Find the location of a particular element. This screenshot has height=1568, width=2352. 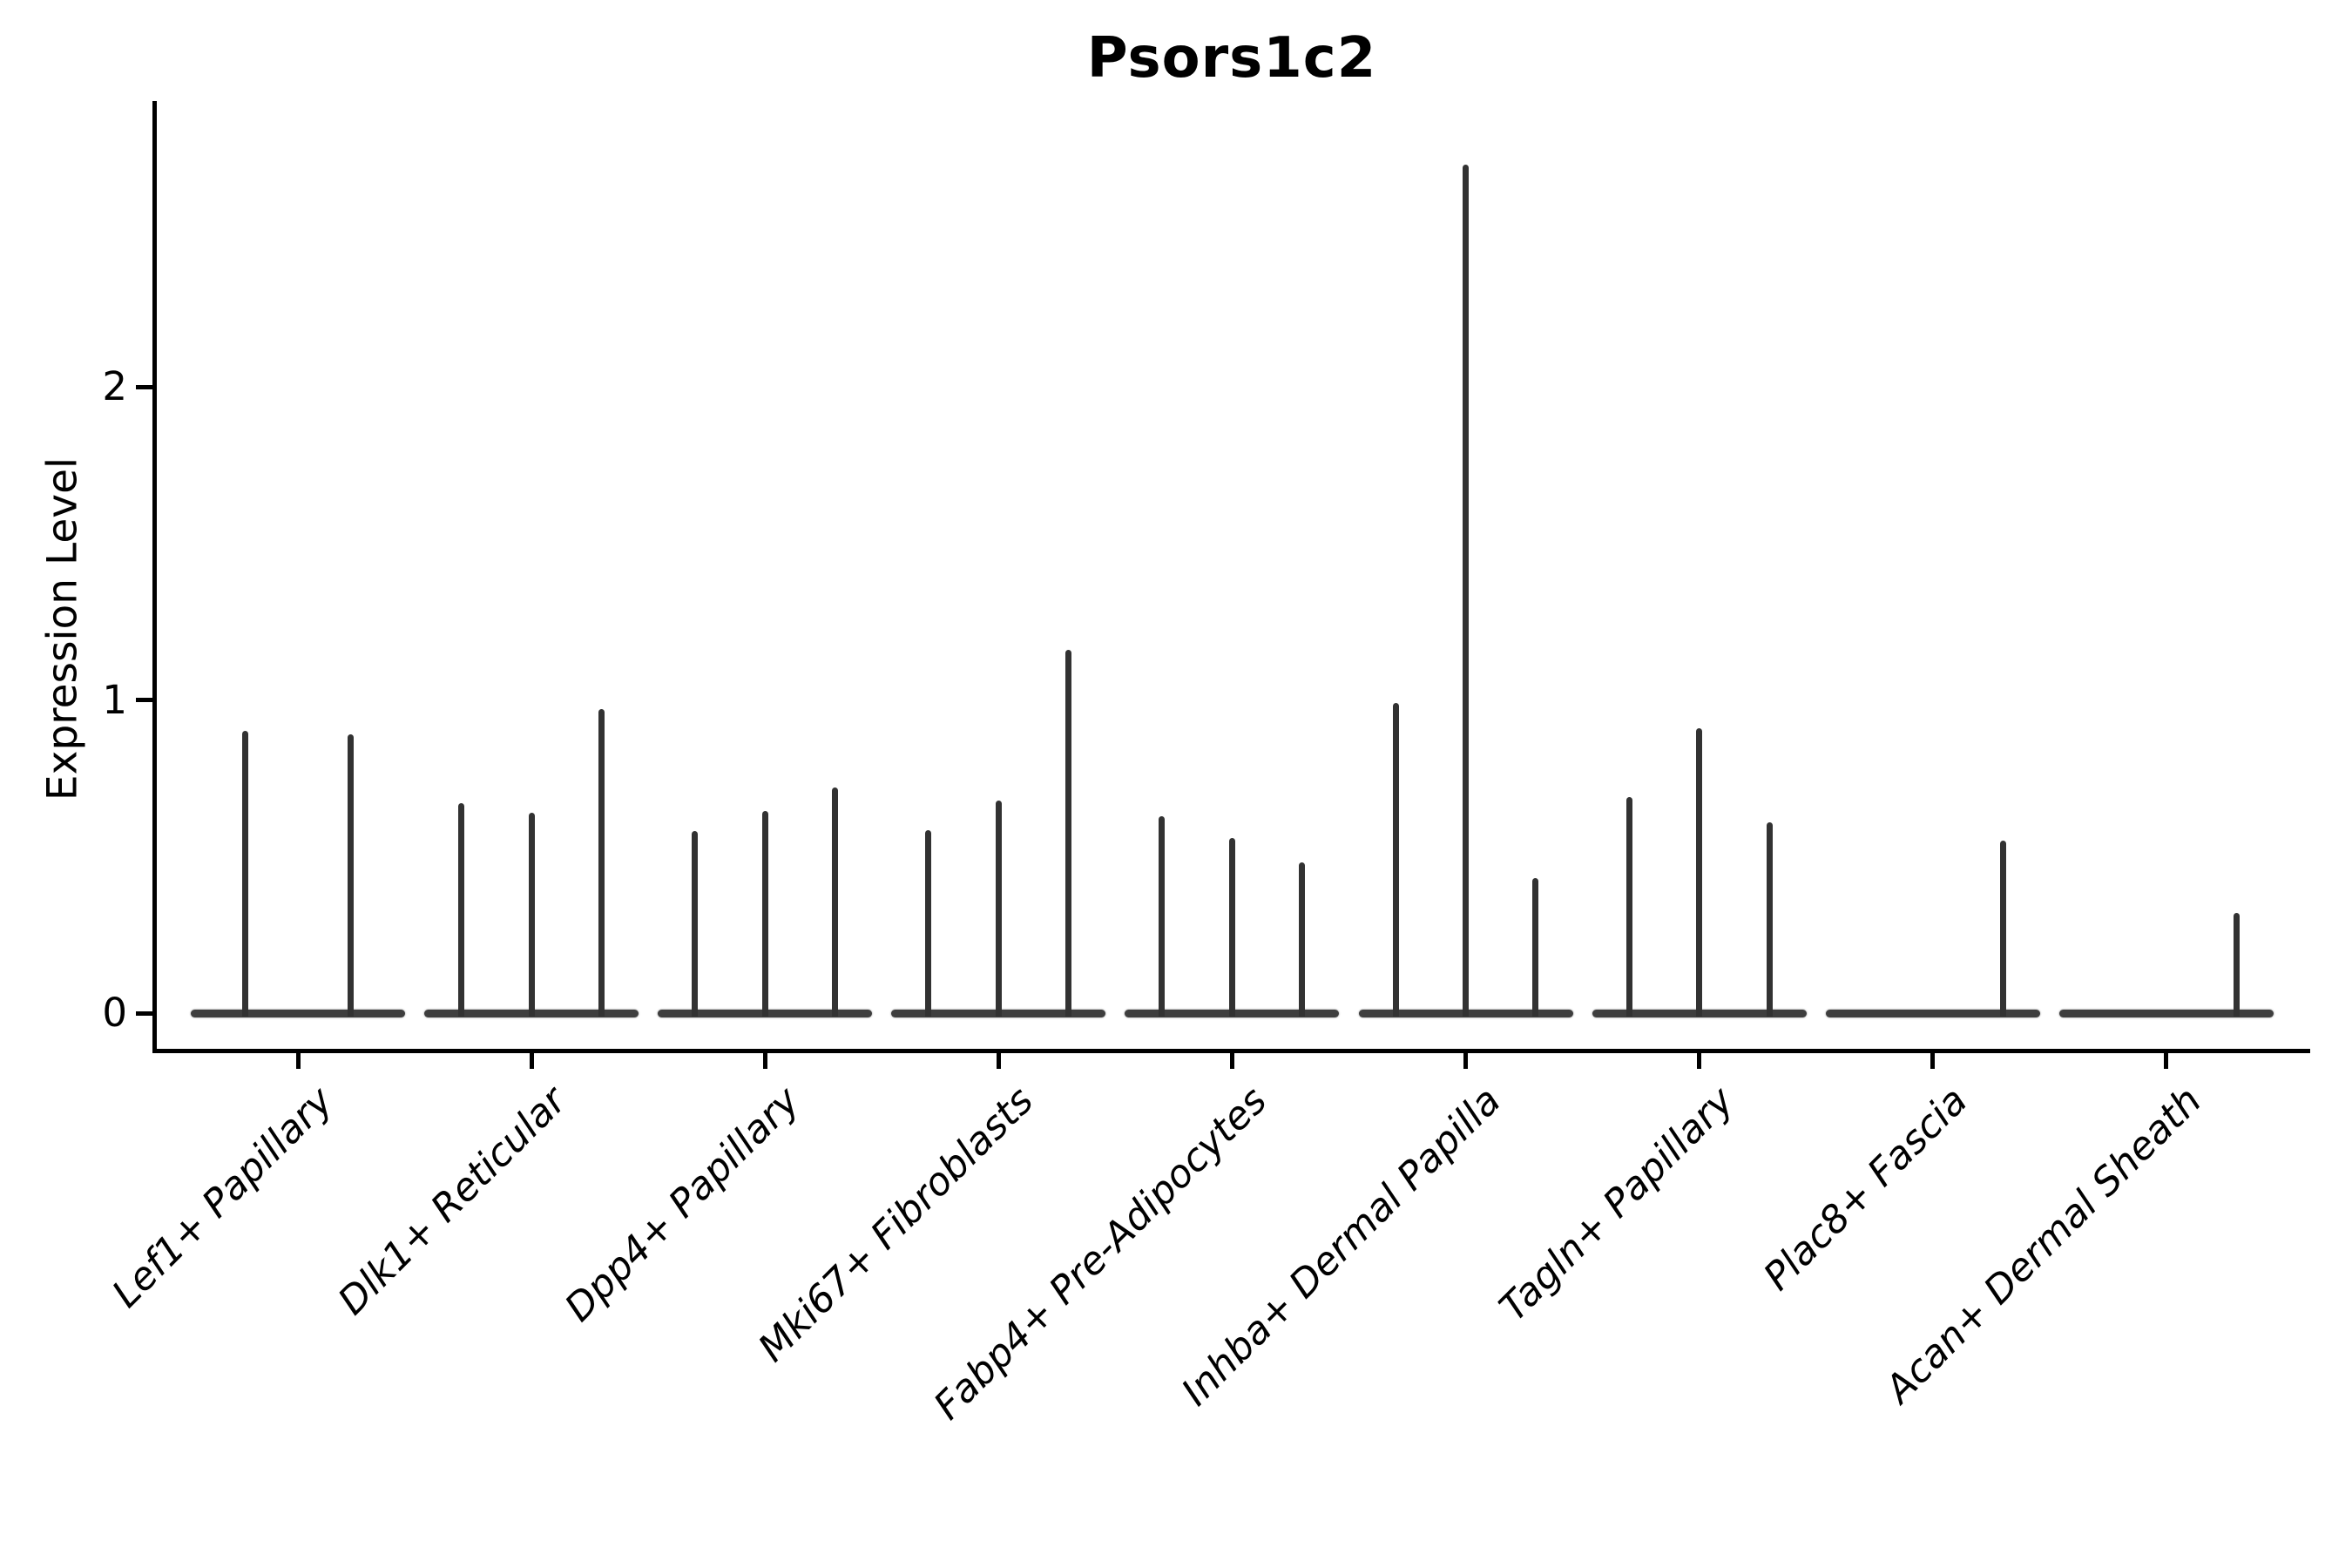

x-axis-spine is located at coordinates (1231, 1051).